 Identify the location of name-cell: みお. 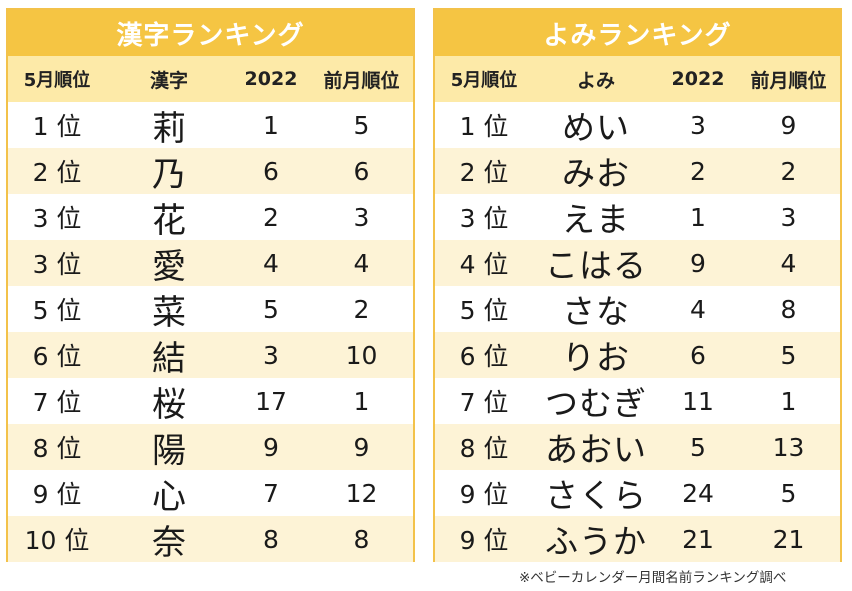
(596, 173).